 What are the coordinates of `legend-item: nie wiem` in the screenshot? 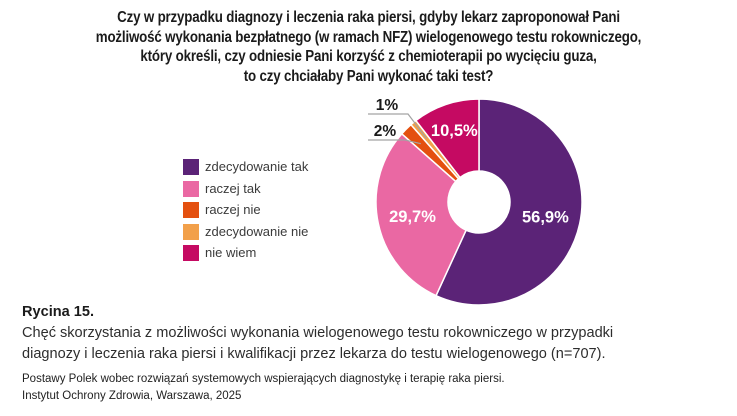 It's located at (245, 253).